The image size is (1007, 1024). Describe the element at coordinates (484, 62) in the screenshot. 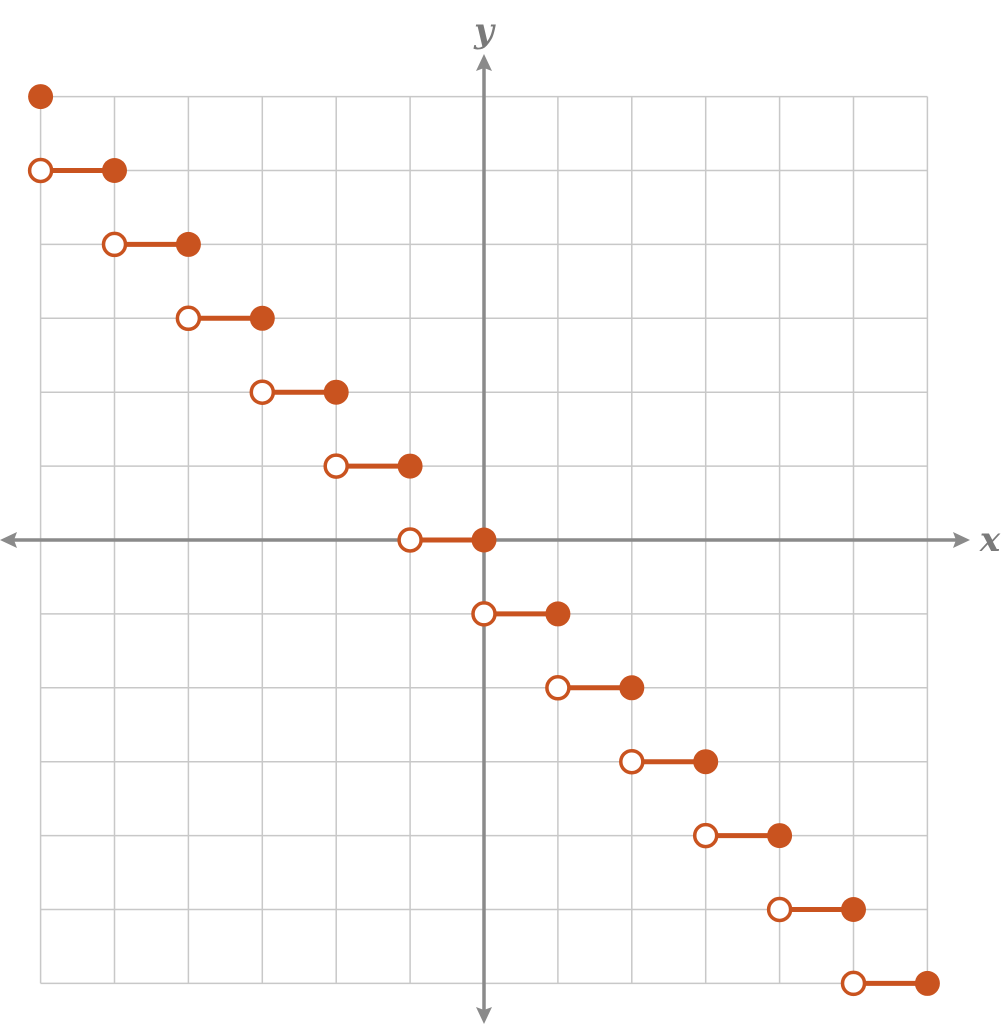

I see `y-axis-arrow-up` at that location.